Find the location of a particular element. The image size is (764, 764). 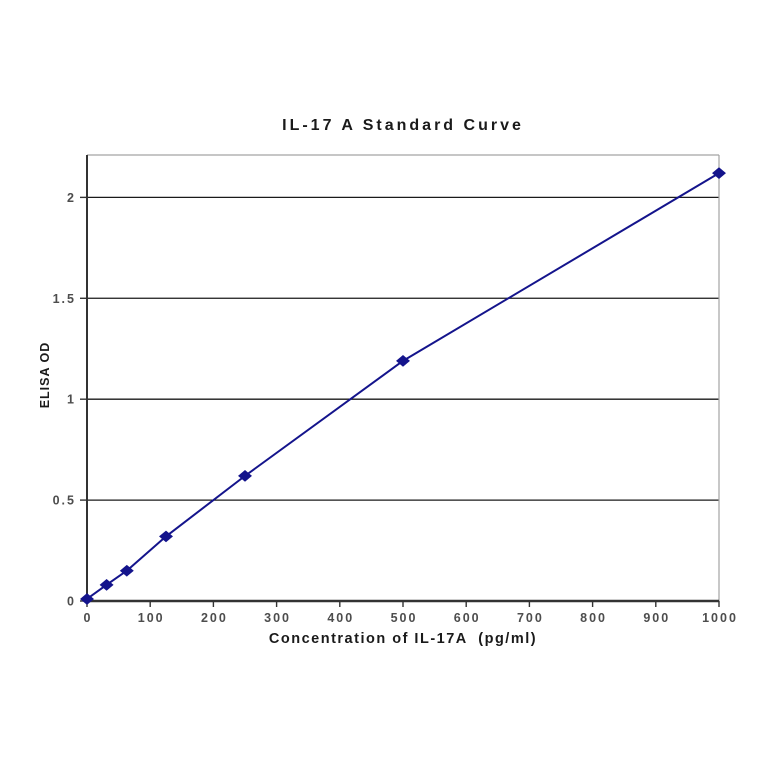

x-tick-label: 300 is located at coordinates (277, 618).